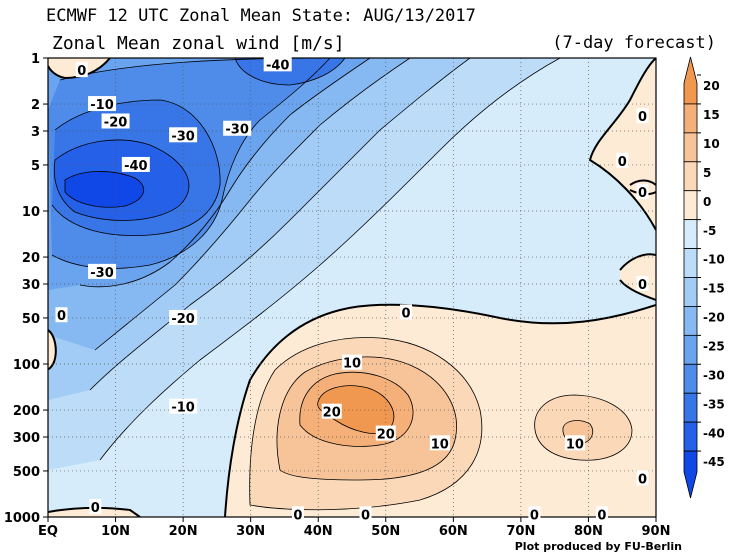  Describe the element at coordinates (35, 166) in the screenshot. I see `y-tick-label: 5` at that location.